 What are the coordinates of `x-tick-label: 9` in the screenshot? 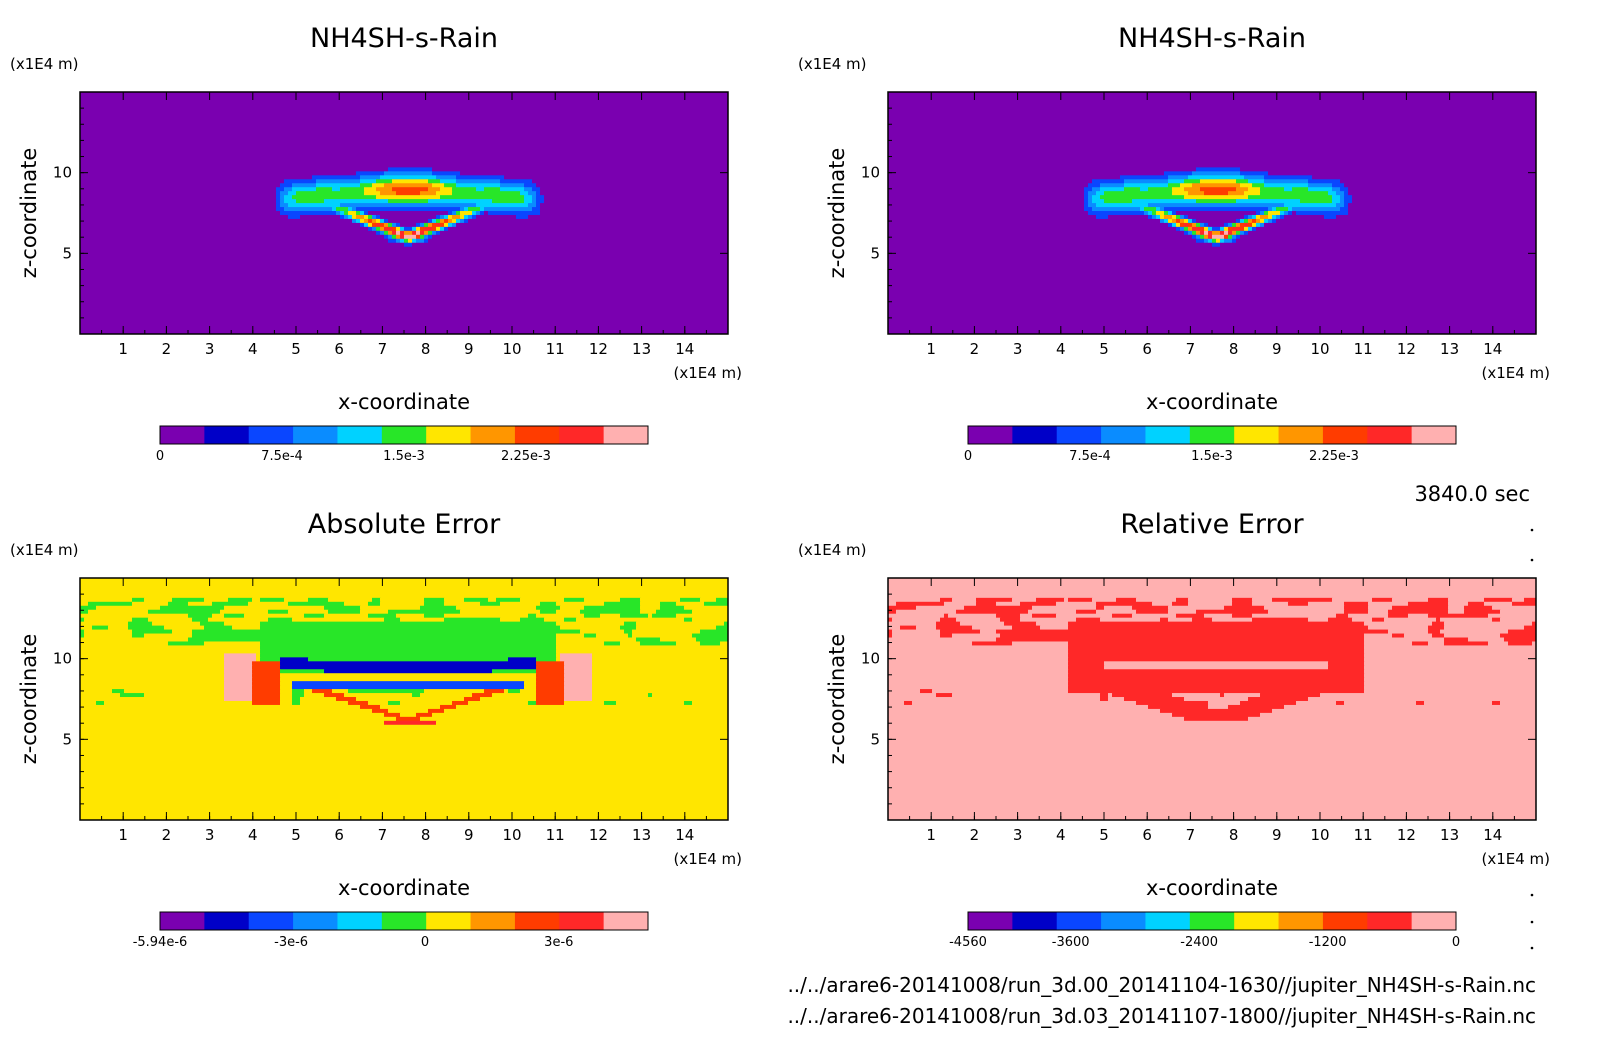 It's located at (469, 835).